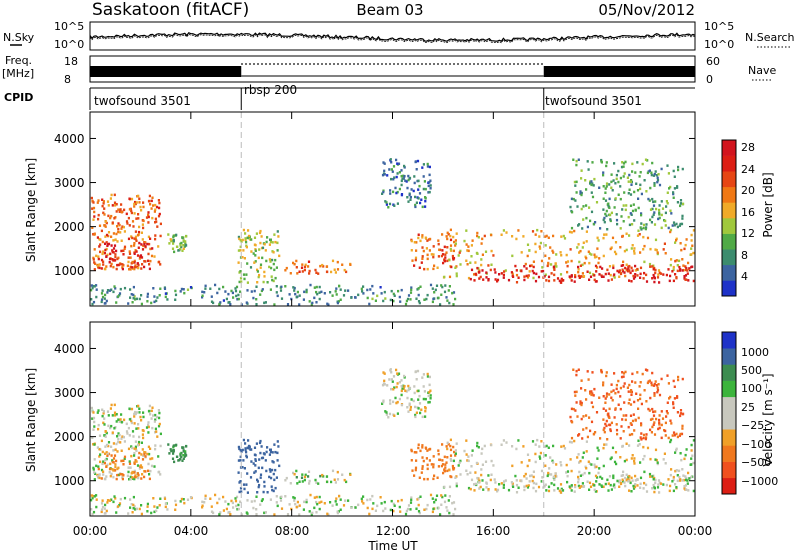 Image resolution: width=800 pixels, height=554 pixels. What do you see at coordinates (594, 531) in the screenshot?
I see `x-tick-label-5: 20:00` at bounding box center [594, 531].